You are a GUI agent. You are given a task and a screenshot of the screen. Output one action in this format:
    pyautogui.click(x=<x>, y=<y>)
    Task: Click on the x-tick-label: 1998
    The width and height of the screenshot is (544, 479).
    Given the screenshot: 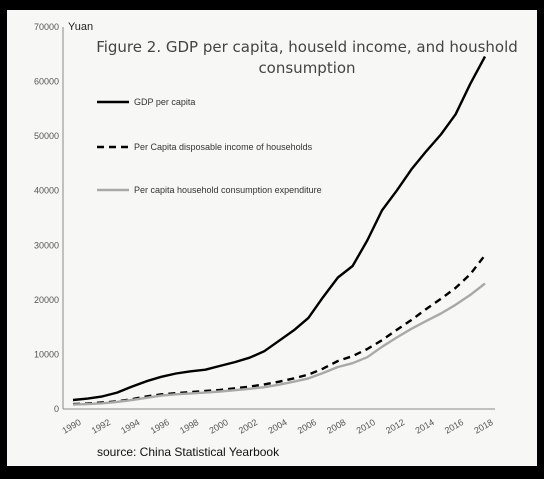 What is the action you would take?
    pyautogui.click(x=189, y=426)
    